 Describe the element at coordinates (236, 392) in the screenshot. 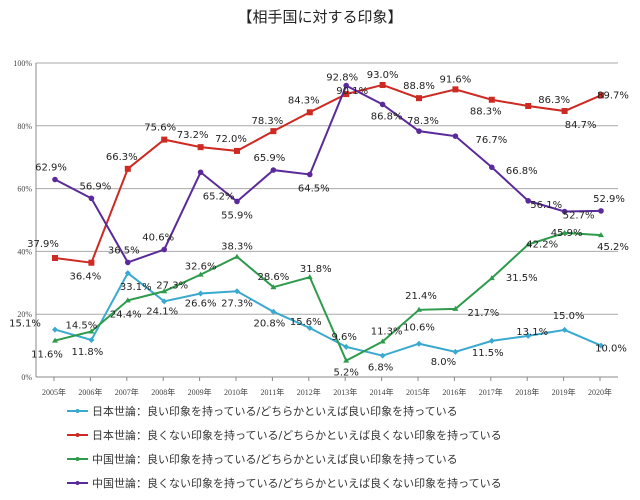

I see `x-tick-label: 2010年` at that location.